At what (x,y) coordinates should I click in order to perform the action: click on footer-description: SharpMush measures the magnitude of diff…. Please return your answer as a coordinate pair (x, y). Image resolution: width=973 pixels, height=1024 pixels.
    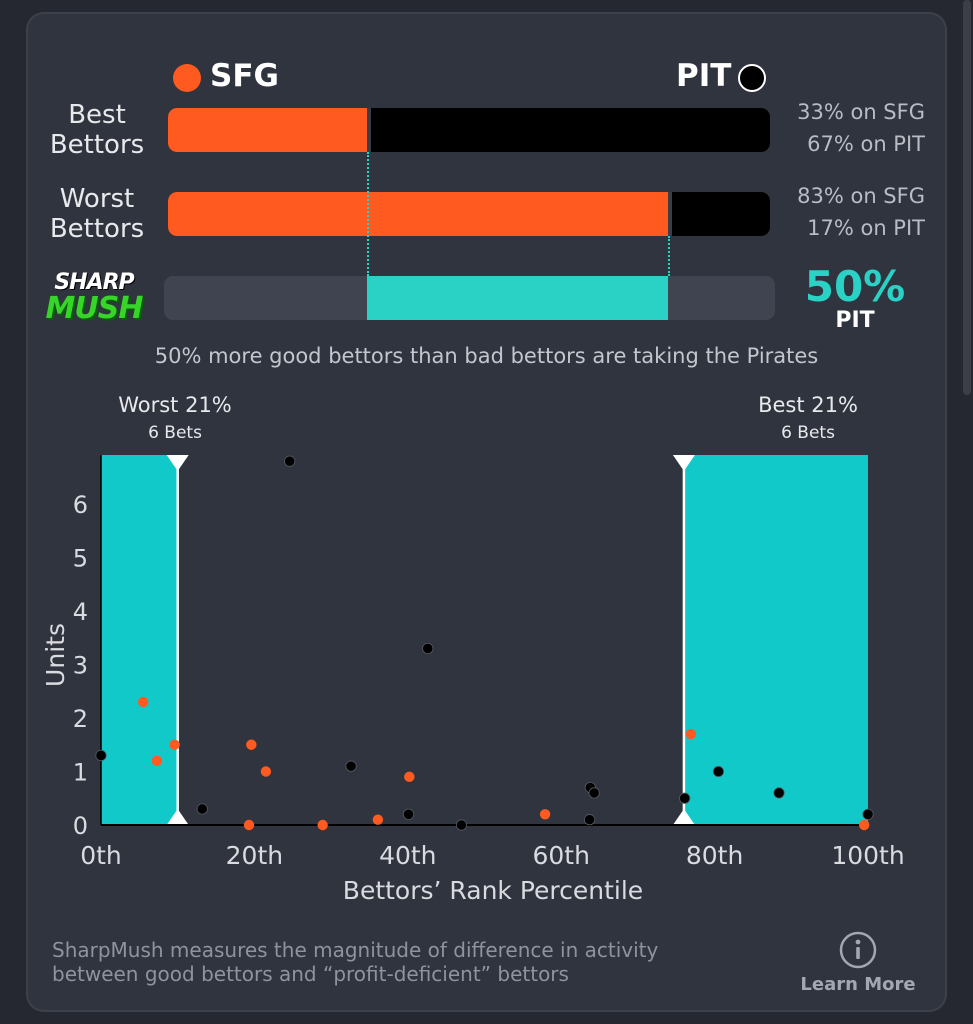
    Looking at the image, I should click on (412, 962).